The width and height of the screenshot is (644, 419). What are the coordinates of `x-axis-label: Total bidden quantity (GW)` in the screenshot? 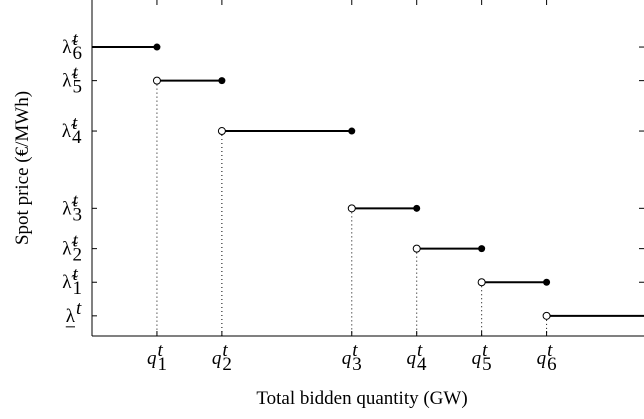 It's located at (361, 398).